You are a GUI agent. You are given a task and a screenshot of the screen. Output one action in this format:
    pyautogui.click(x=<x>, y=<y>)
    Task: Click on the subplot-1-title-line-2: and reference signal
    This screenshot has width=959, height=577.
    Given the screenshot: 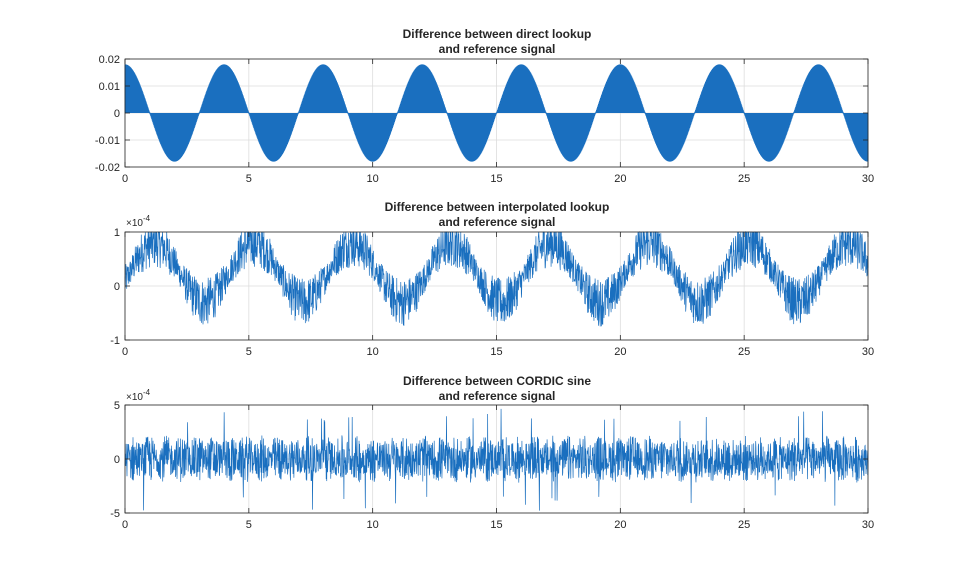 What is the action you would take?
    pyautogui.click(x=497, y=49)
    